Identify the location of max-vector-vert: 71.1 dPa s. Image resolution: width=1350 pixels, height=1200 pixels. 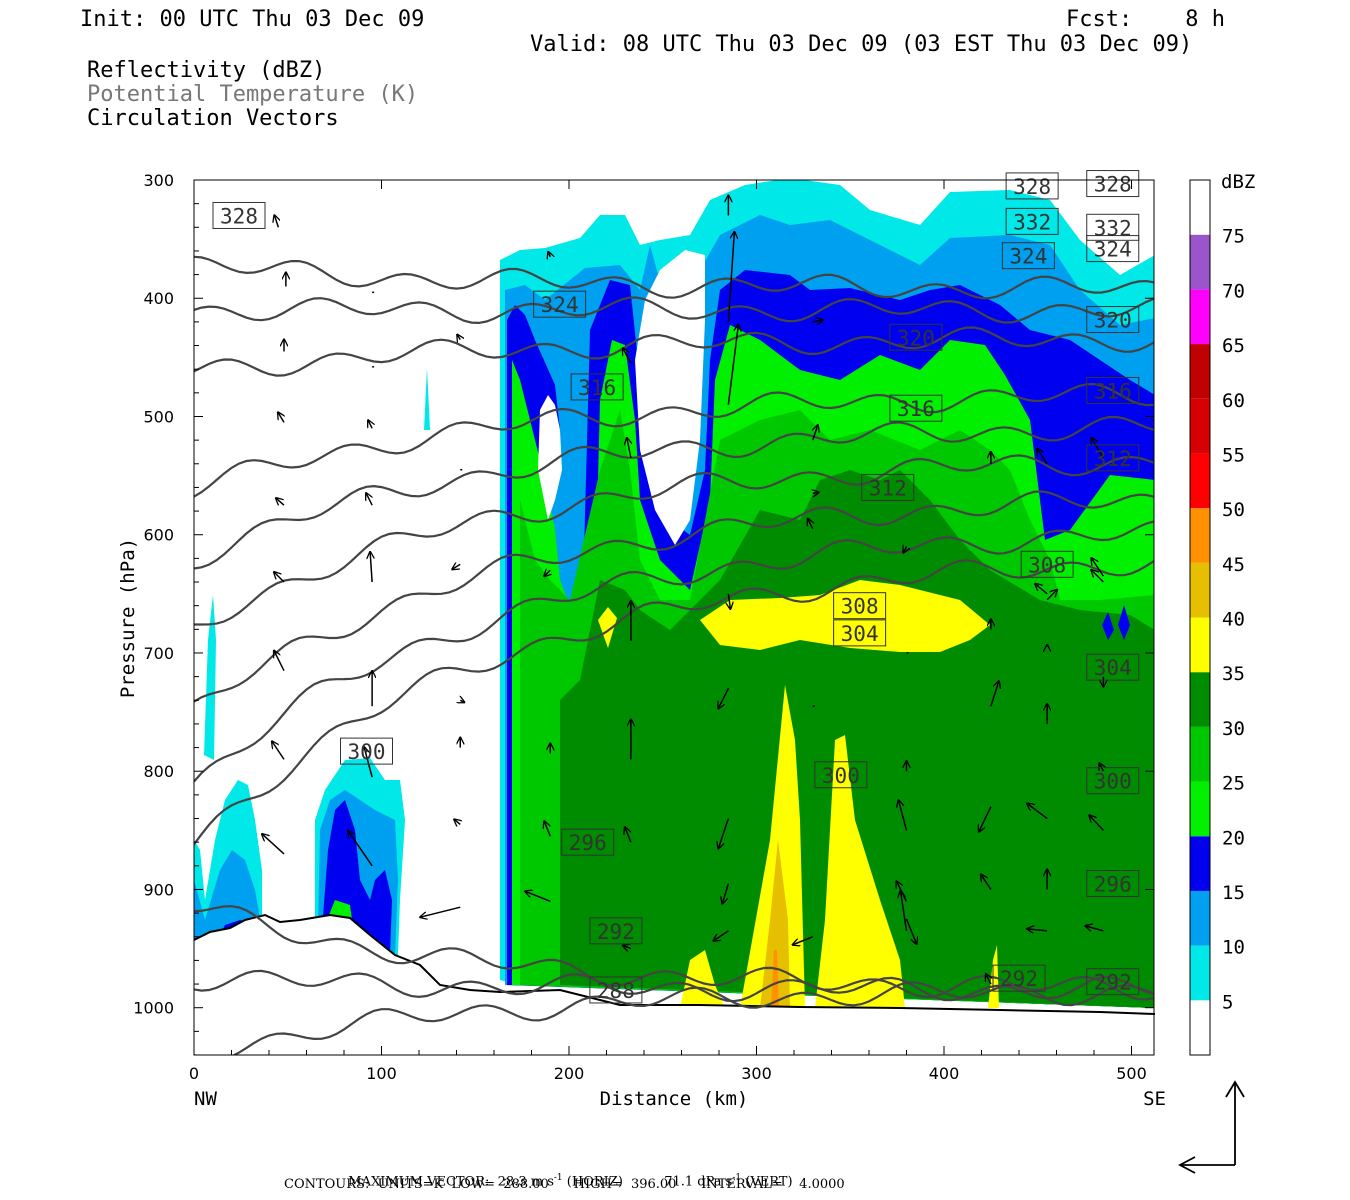
(698, 1182).